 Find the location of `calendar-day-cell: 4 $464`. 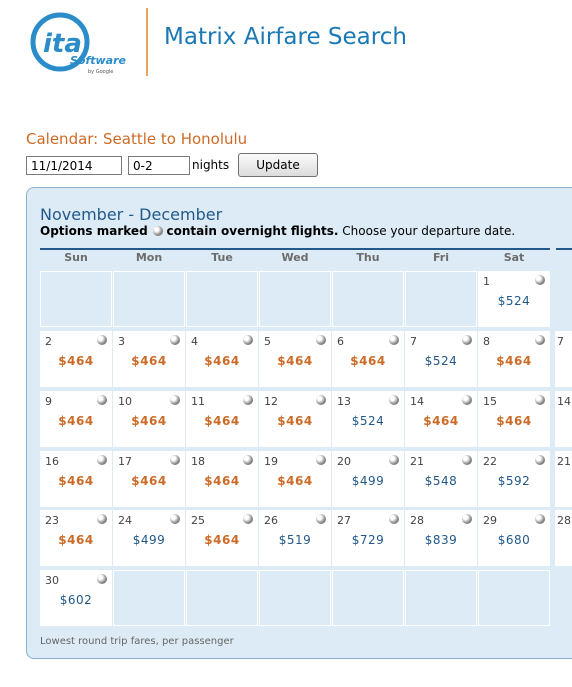

calendar-day-cell: 4 $464 is located at coordinates (222, 359).